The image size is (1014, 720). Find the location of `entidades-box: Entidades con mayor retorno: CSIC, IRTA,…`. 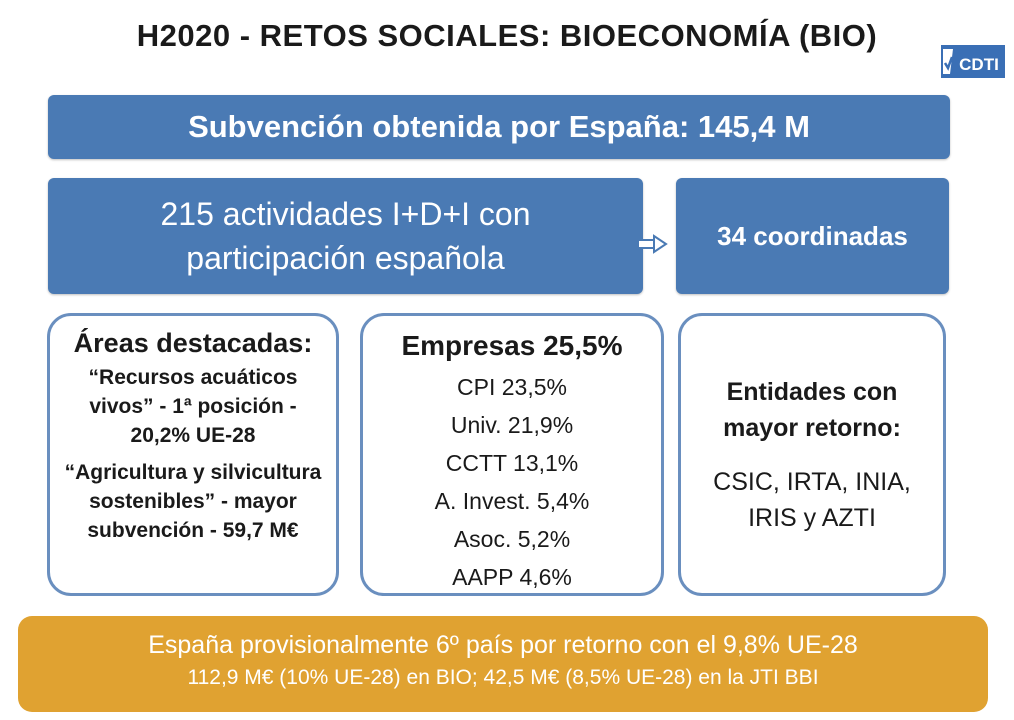

entidades-box: Entidades con mayor retorno: CSIC, IRTA,… is located at coordinates (812, 454).